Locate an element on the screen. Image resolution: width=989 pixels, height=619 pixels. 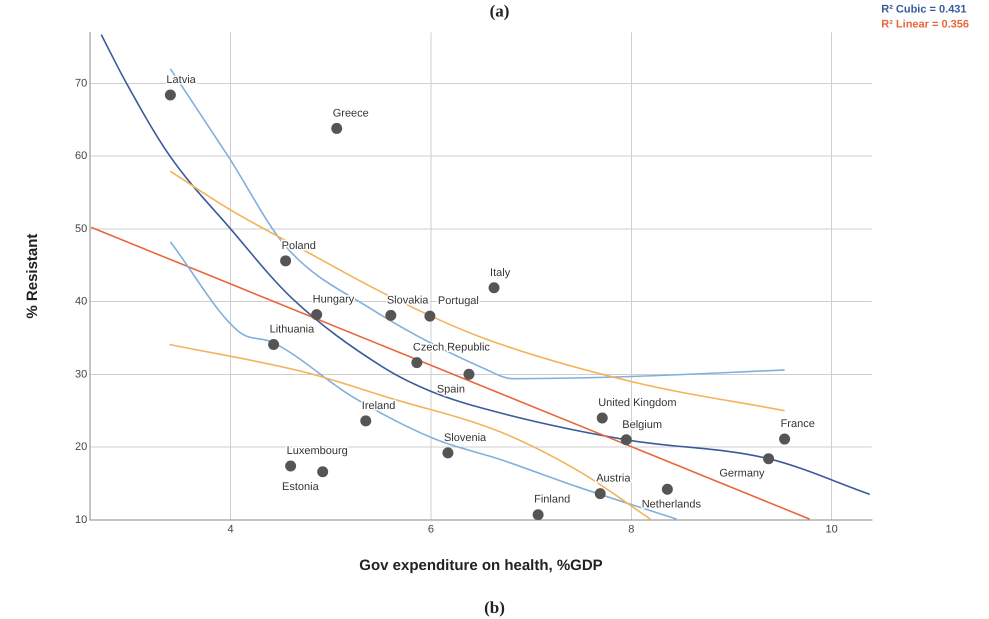
chart-title: (a) is located at coordinates (500, 11).